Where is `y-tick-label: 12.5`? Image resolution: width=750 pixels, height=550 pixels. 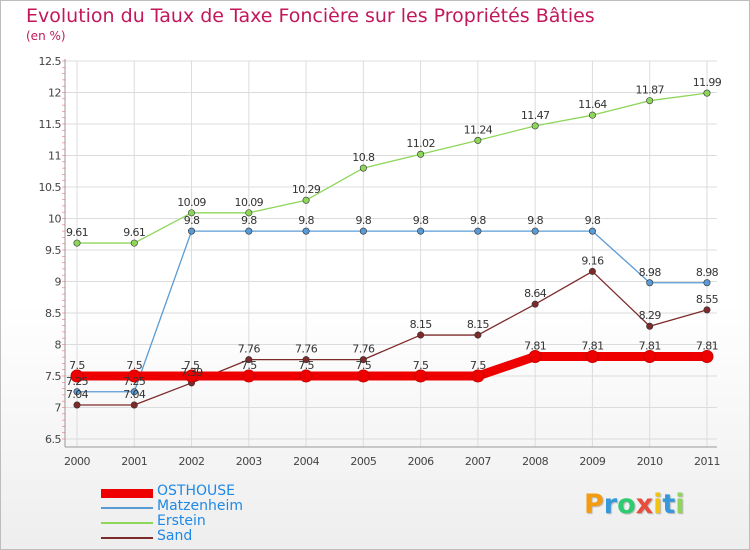
y-tick-label: 12.5 is located at coordinates (50, 61).